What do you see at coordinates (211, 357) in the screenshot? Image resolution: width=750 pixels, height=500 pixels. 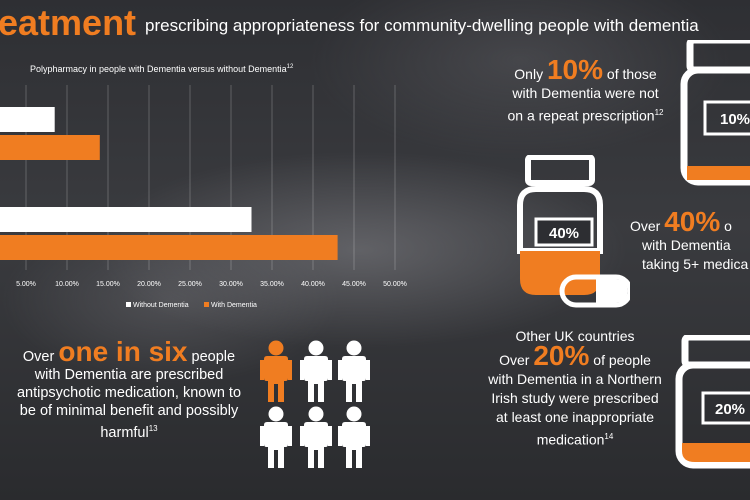 I see `stat-six-post: people` at bounding box center [211, 357].